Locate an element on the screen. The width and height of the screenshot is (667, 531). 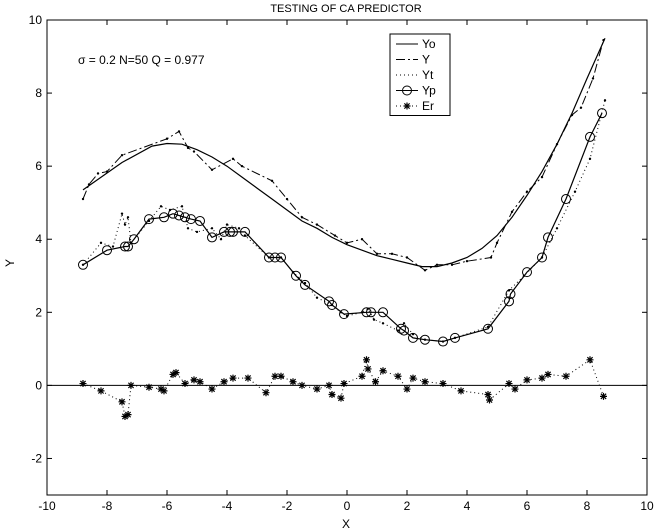
legend-label-er: Er is located at coordinates (428, 106).